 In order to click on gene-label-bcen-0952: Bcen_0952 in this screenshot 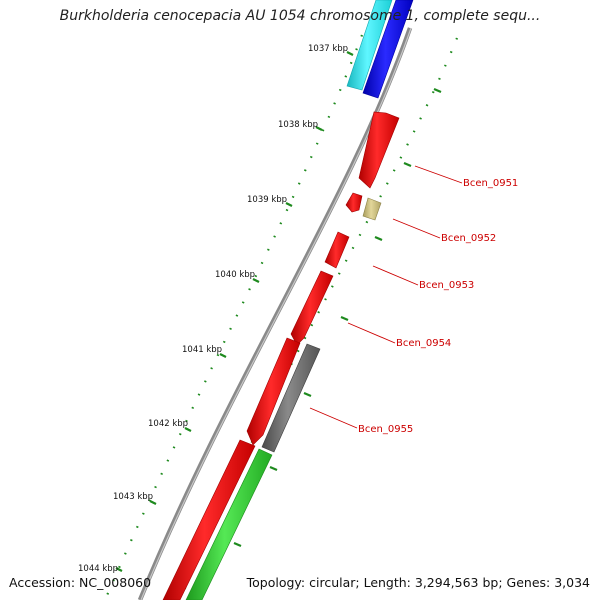, I will do `click(468, 238)`.